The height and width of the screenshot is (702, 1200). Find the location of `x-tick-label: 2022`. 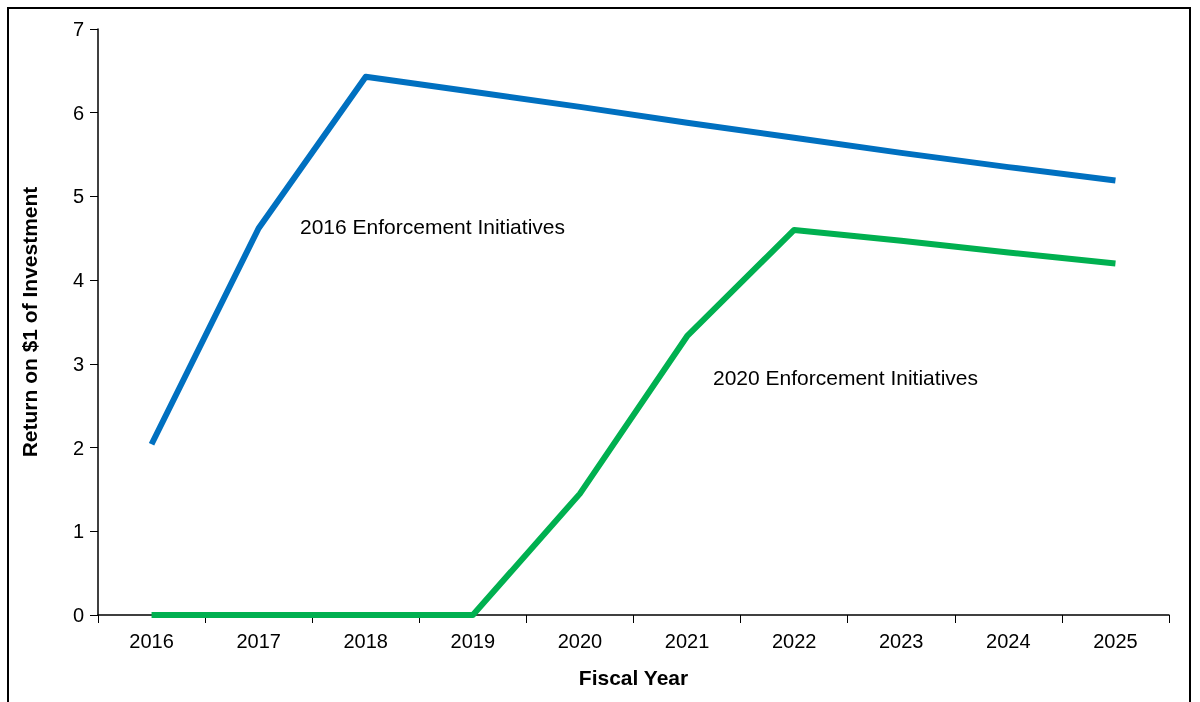

x-tick-label: 2022 is located at coordinates (794, 641).